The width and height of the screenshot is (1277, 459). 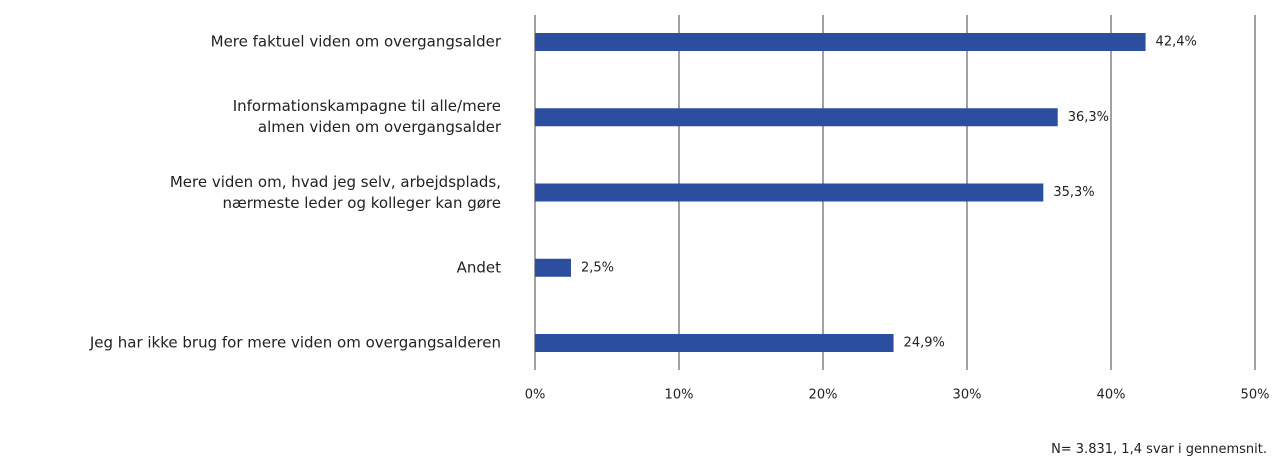 I want to click on value-label: 24,9%, so click(x=924, y=343).